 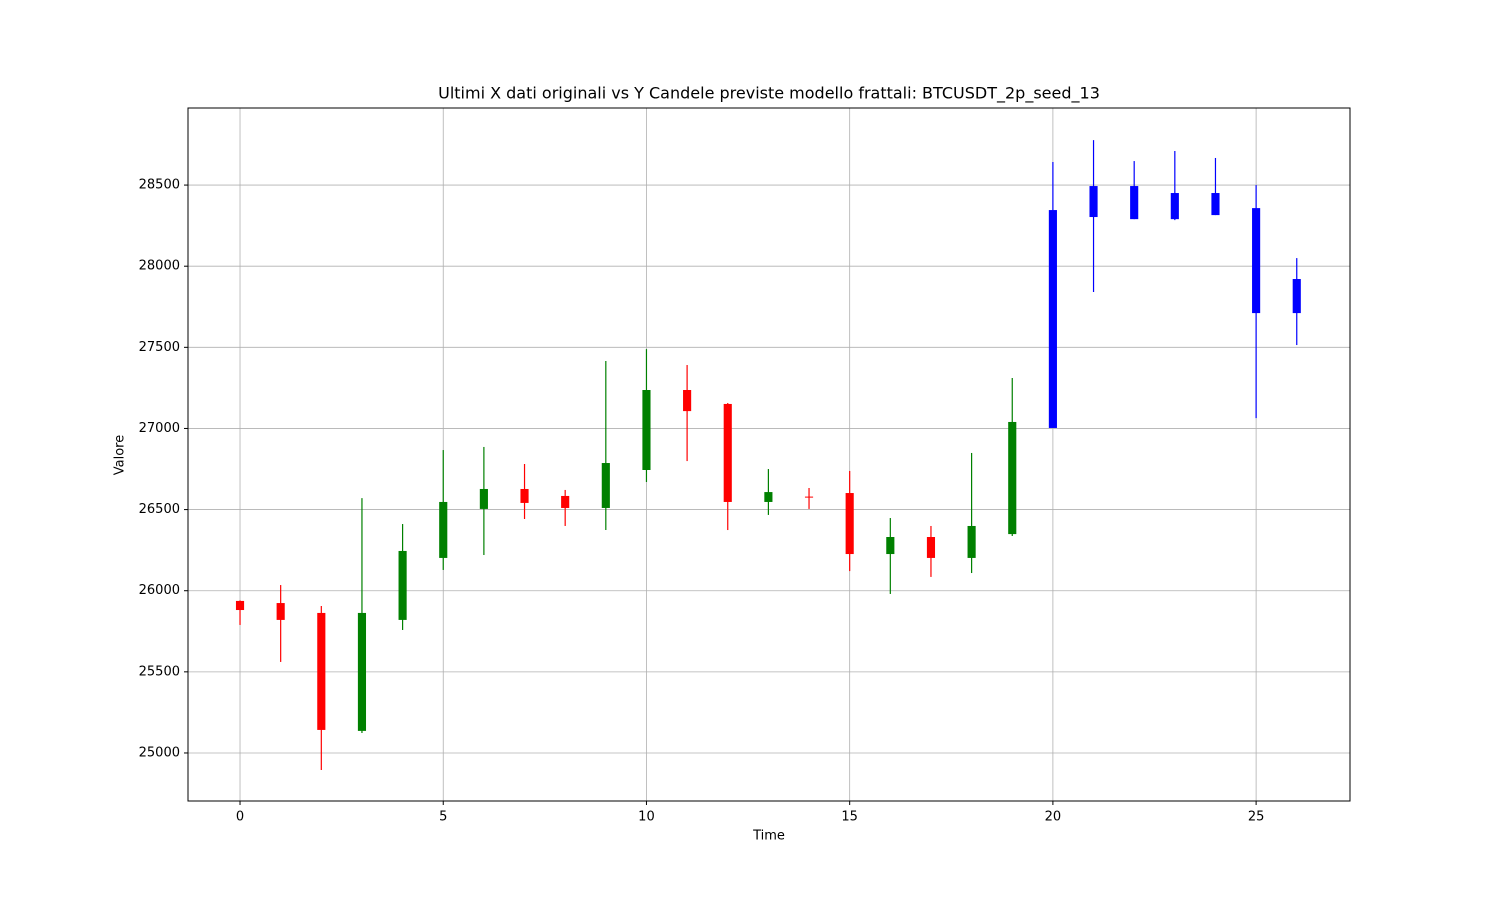 What do you see at coordinates (159, 671) in the screenshot?
I see `y-tick-label: 25500` at bounding box center [159, 671].